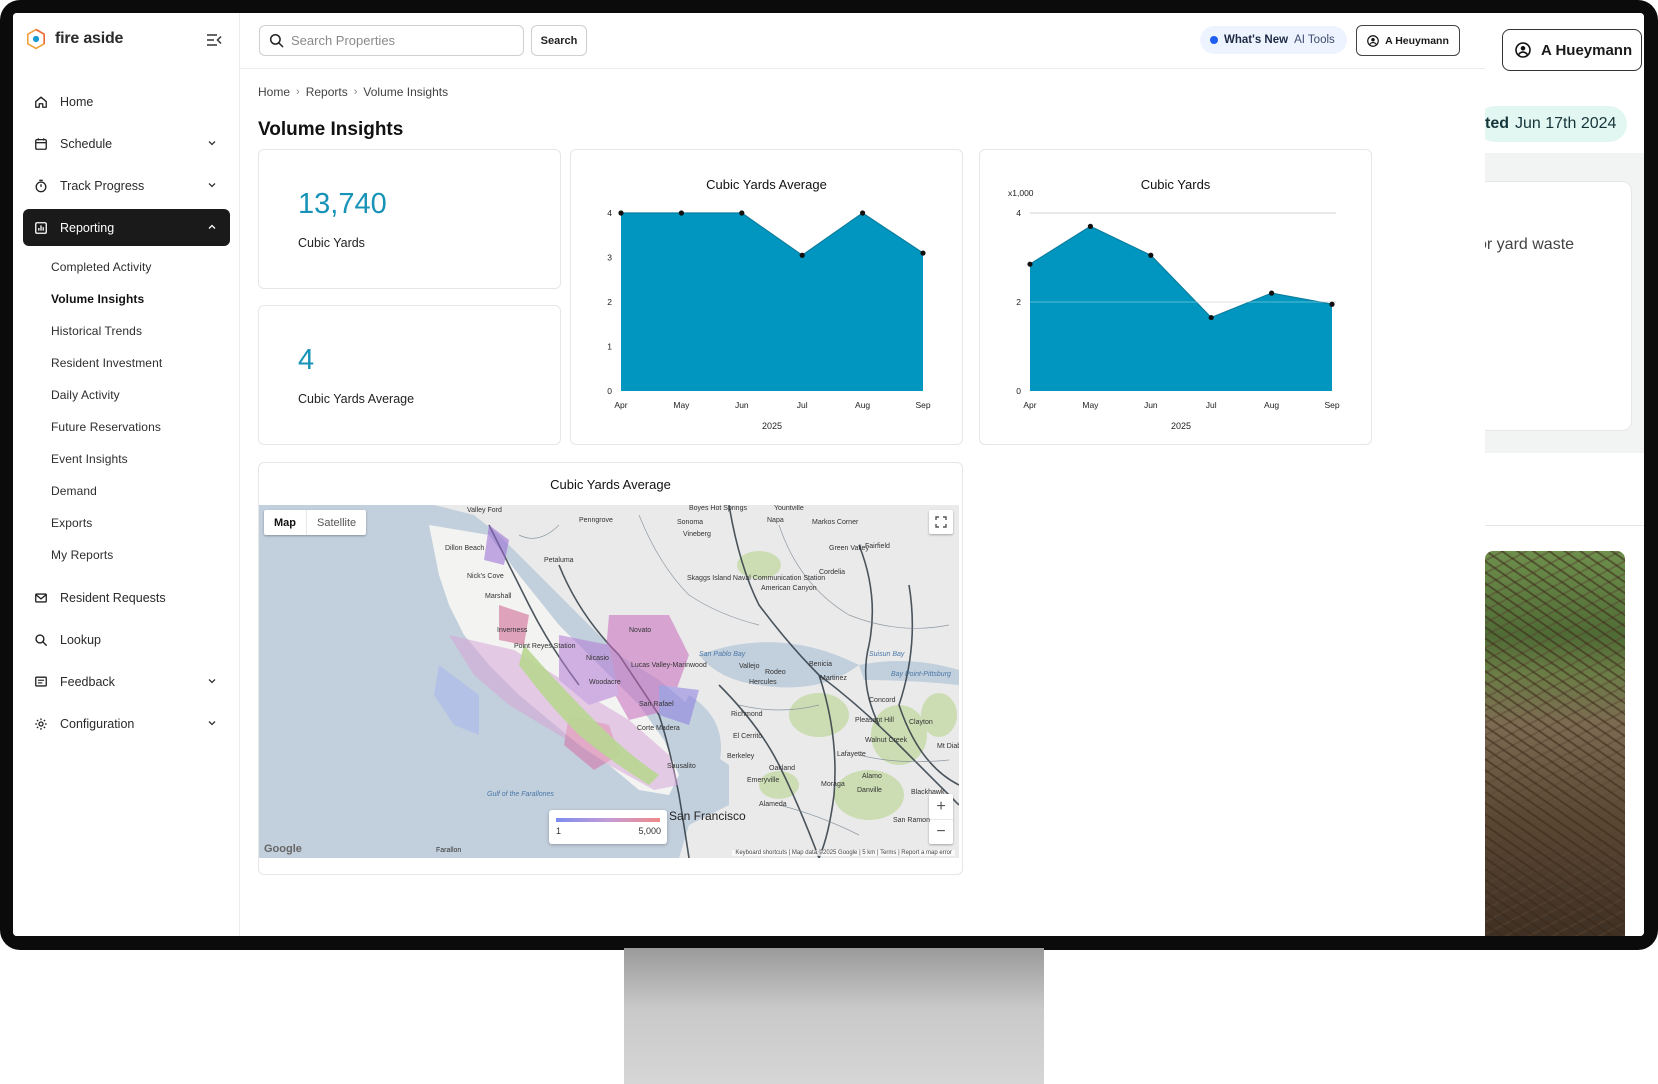 This screenshot has width=1658, height=1084. I want to click on map-place-label: Point Reyes Station, so click(545, 646).